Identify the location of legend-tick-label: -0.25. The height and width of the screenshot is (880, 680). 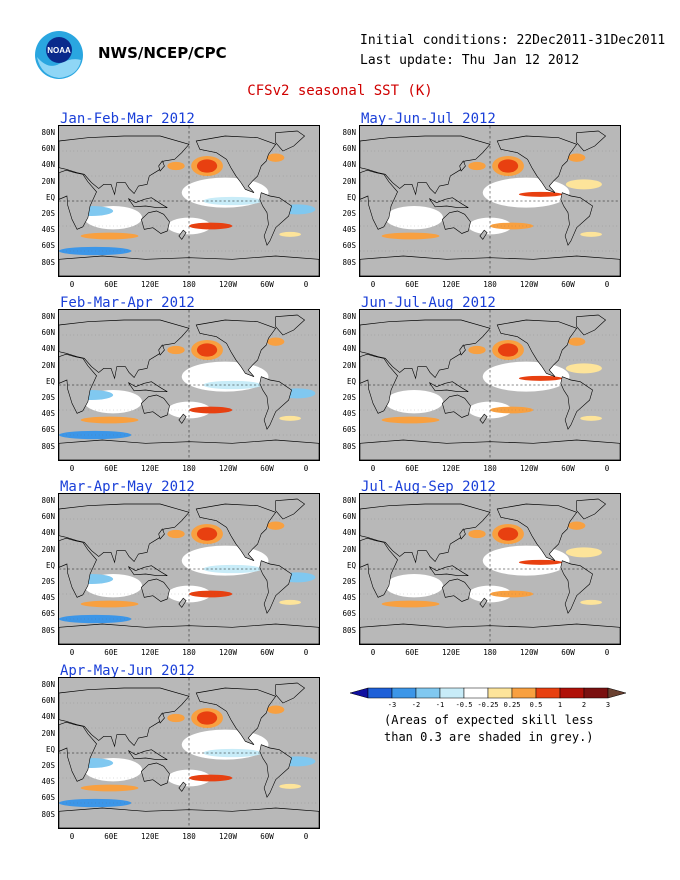
(488, 705).